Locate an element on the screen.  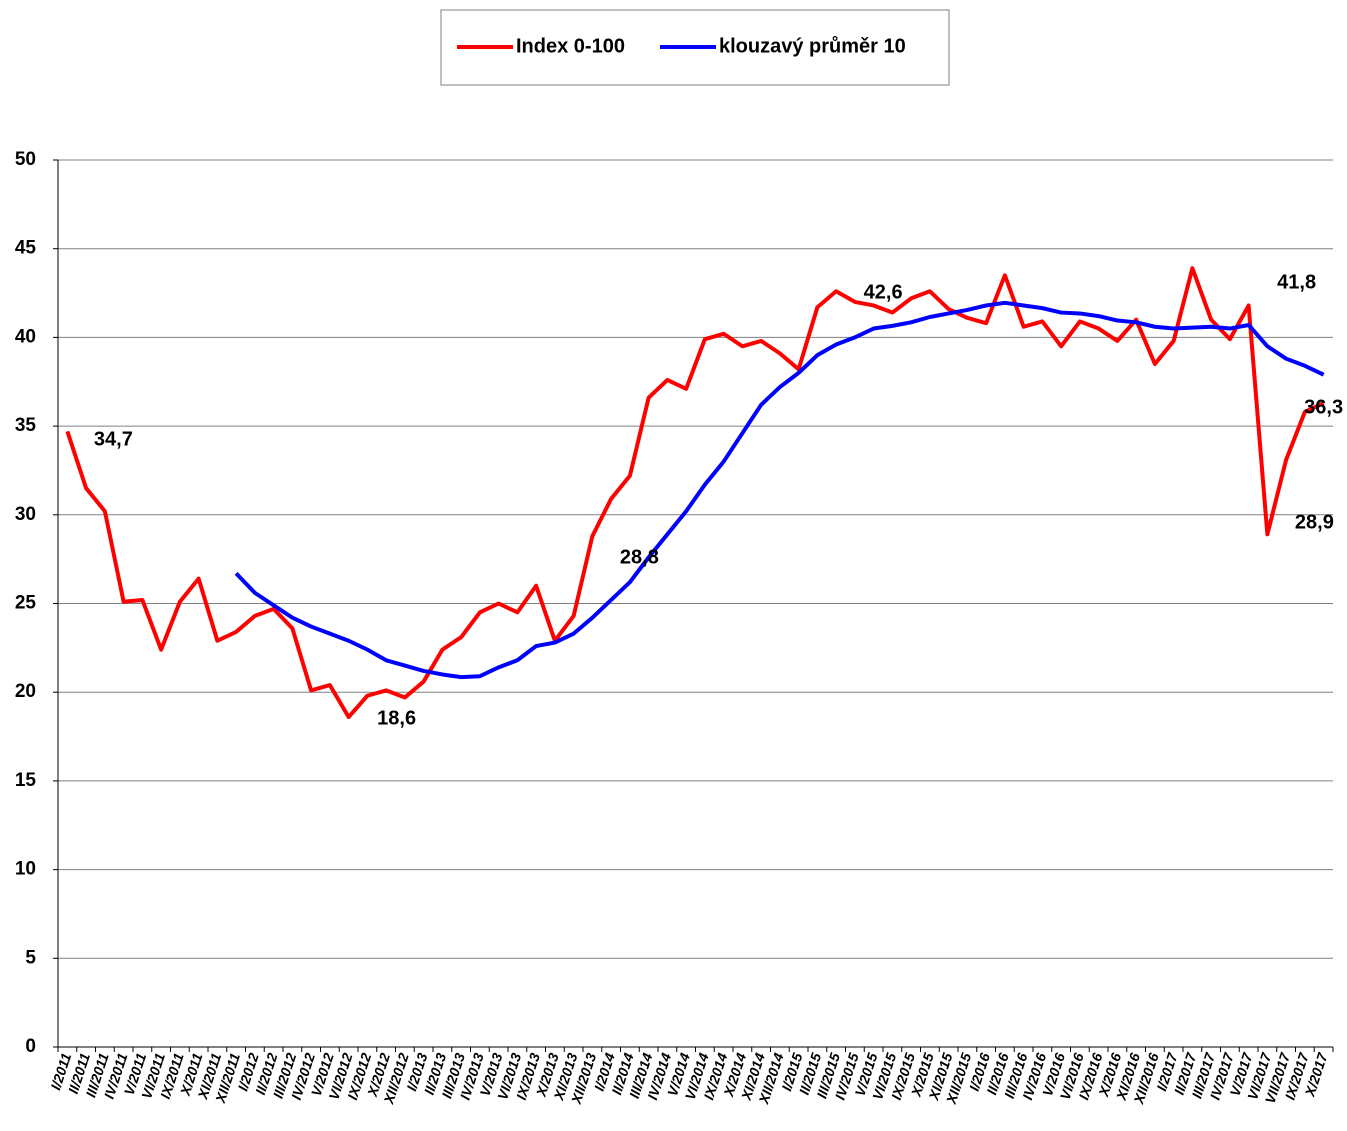
legend-label: Index 0-100 is located at coordinates (570, 46).